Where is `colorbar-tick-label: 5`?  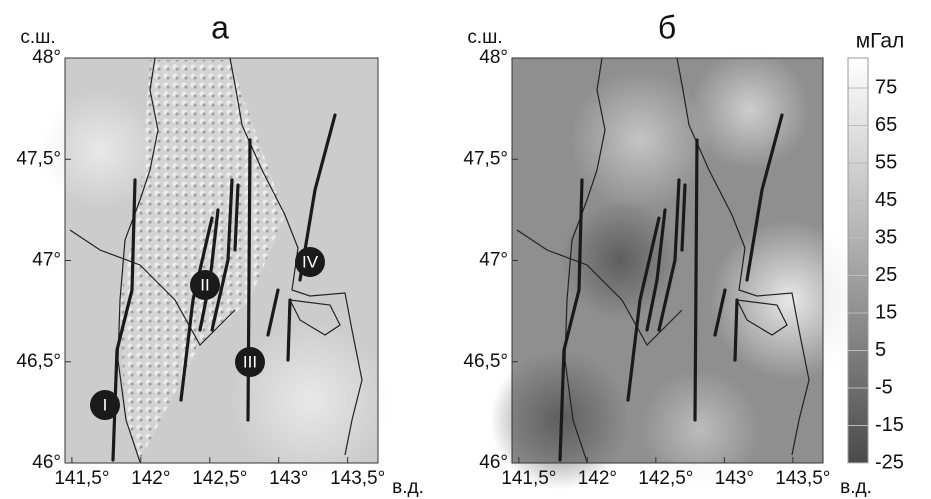 colorbar-tick-label: 5 is located at coordinates (880, 350).